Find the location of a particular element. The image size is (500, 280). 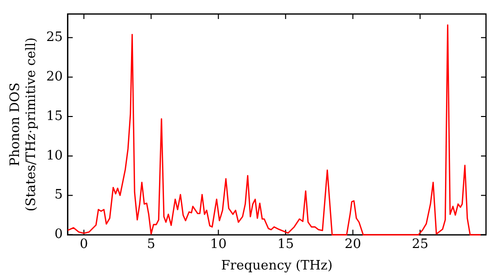

x-tick-label: 0 is located at coordinates (84, 244).